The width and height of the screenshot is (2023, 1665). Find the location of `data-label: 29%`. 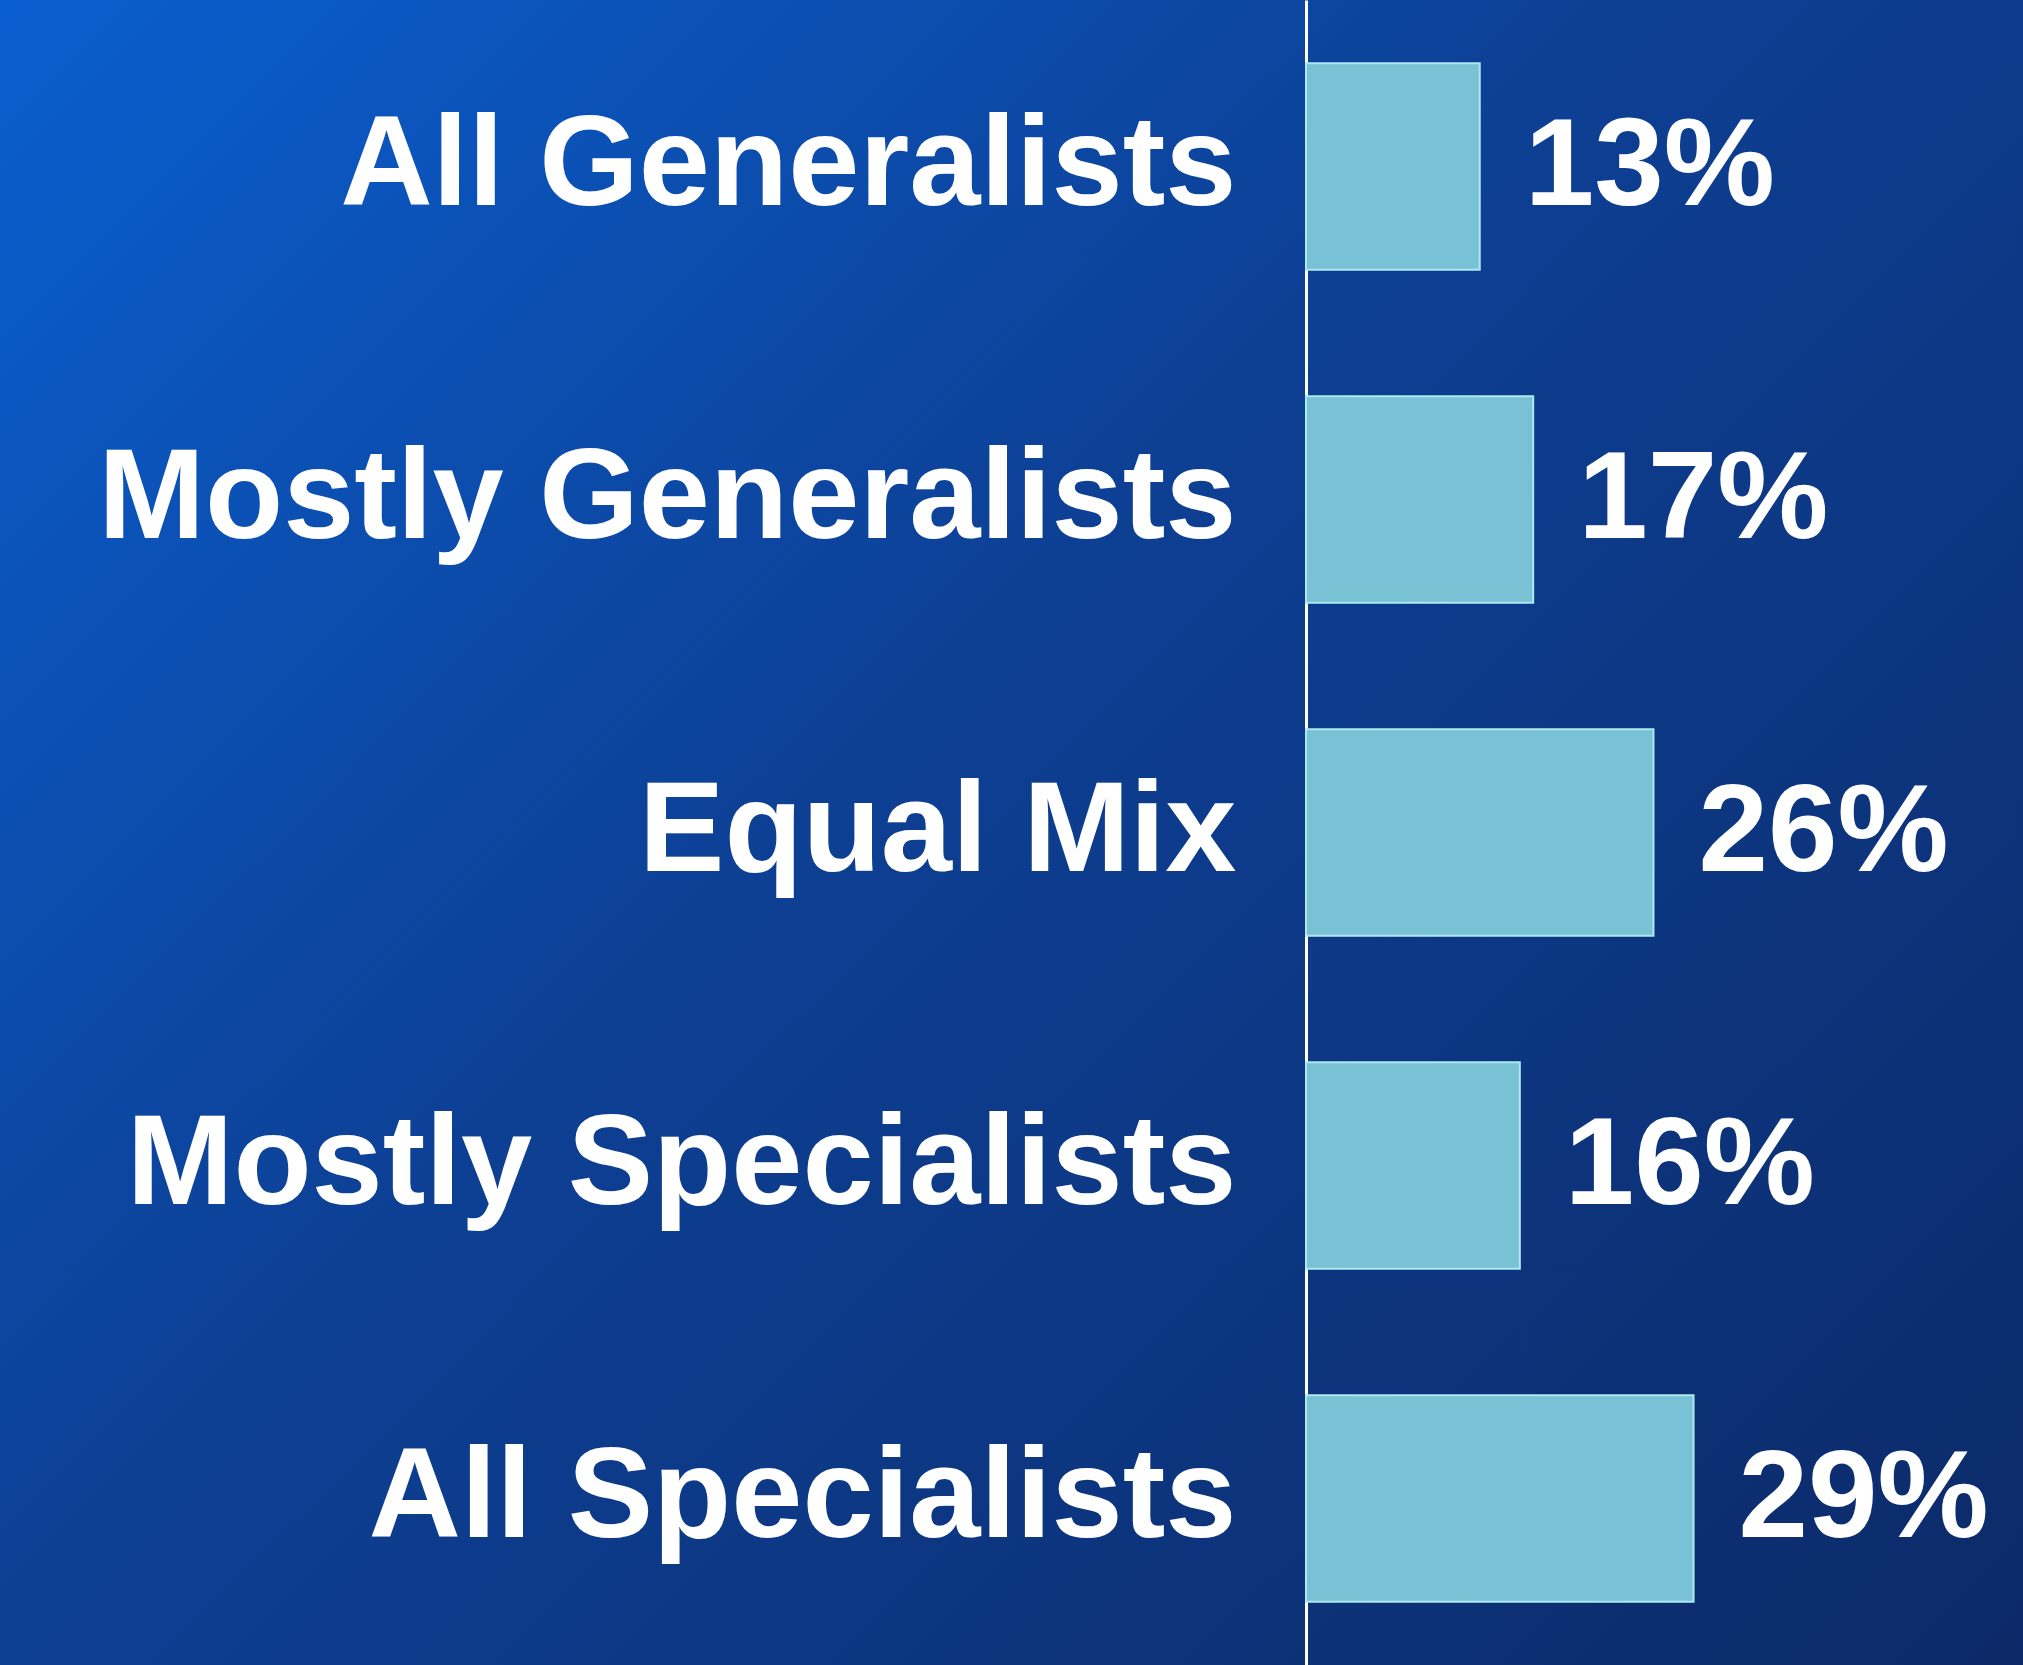

data-label: 29% is located at coordinates (1863, 1493).